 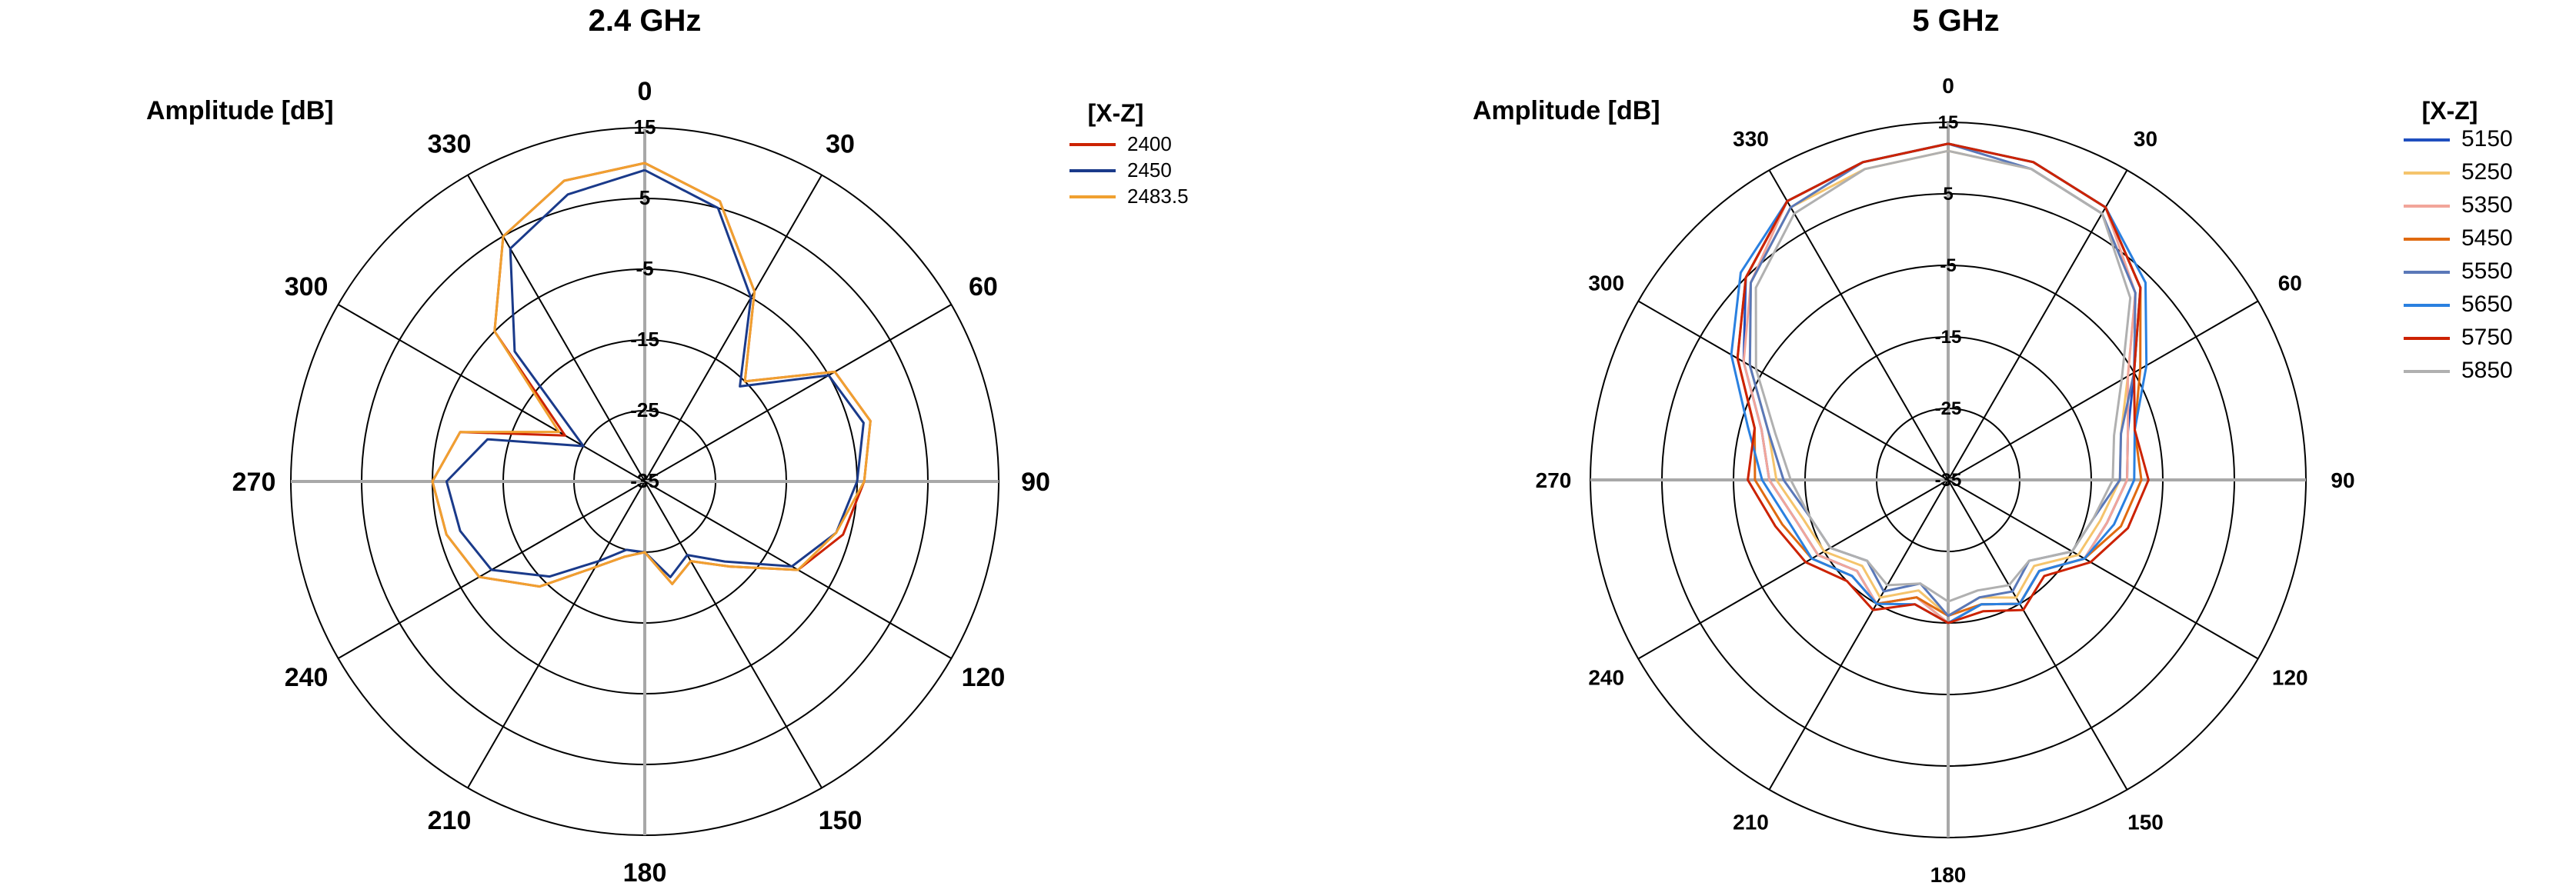 I want to click on legend-label: 2450, so click(x=1149, y=170).